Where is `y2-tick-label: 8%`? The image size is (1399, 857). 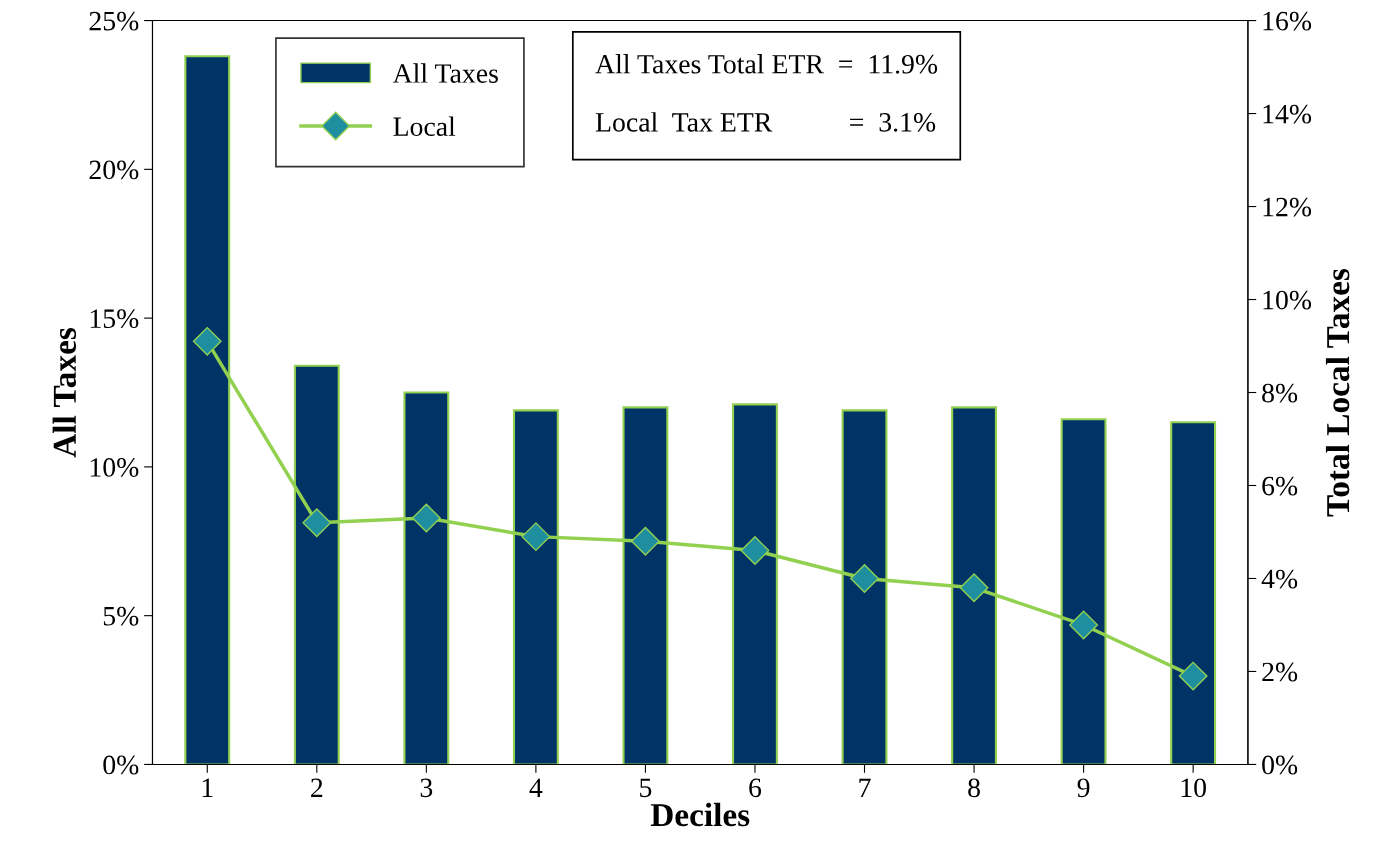
y2-tick-label: 8% is located at coordinates (1280, 393).